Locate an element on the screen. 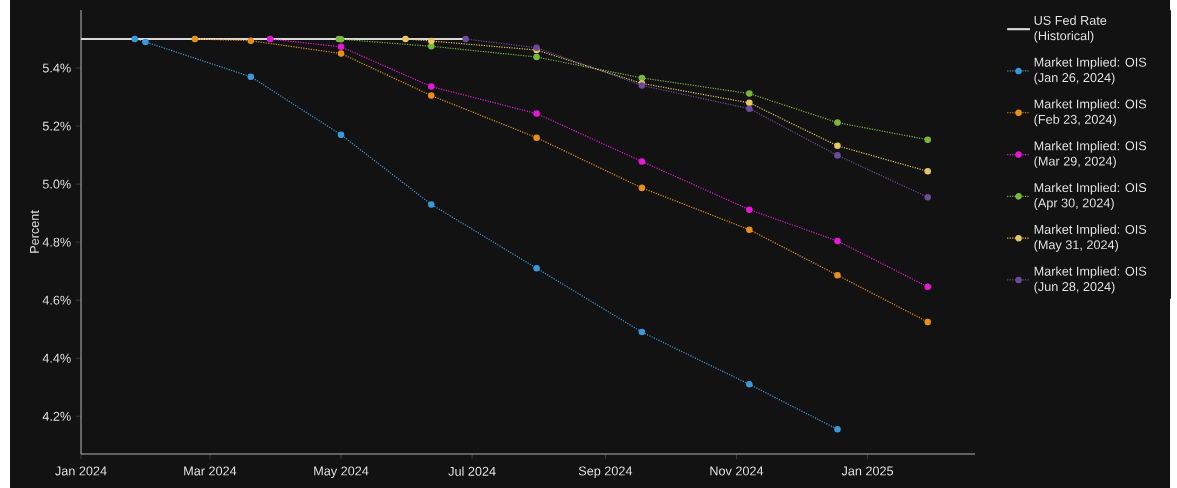  legend-label: Market Implied: OIS (Jan 26, 2024) is located at coordinates (1090, 71).